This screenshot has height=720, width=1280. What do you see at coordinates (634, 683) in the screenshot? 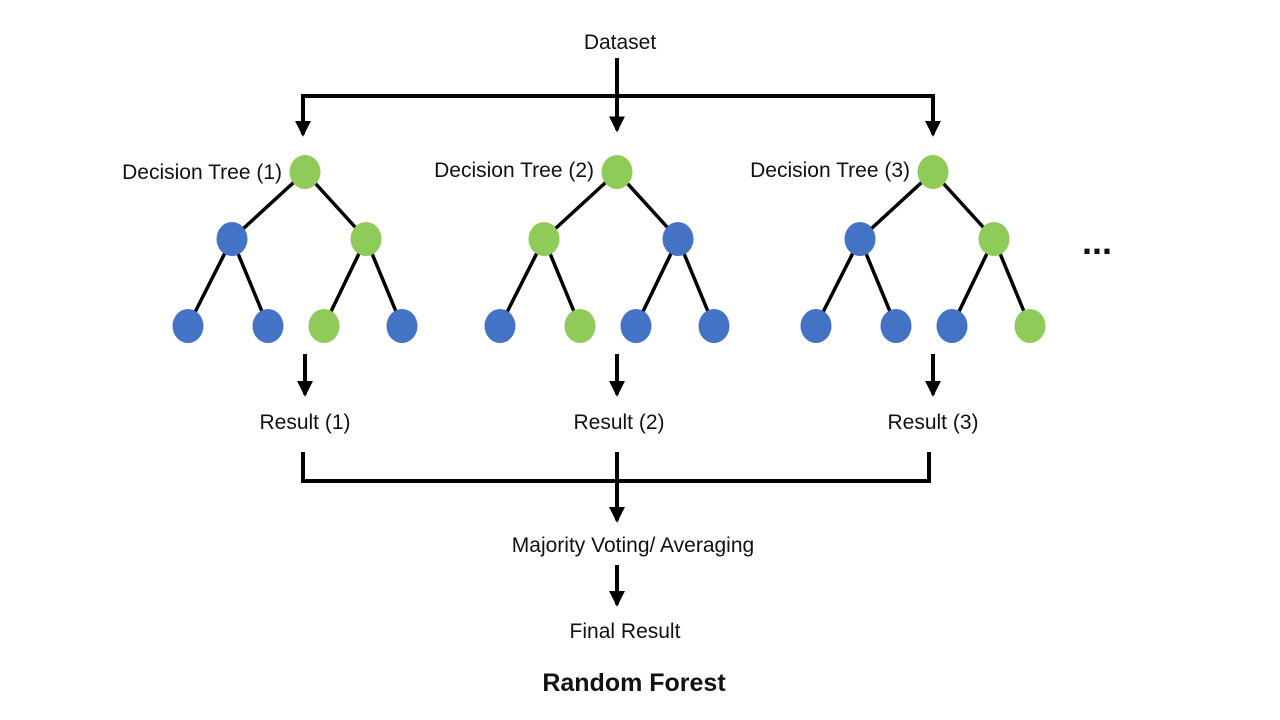
I see `diagram-title: Random Forest` at bounding box center [634, 683].